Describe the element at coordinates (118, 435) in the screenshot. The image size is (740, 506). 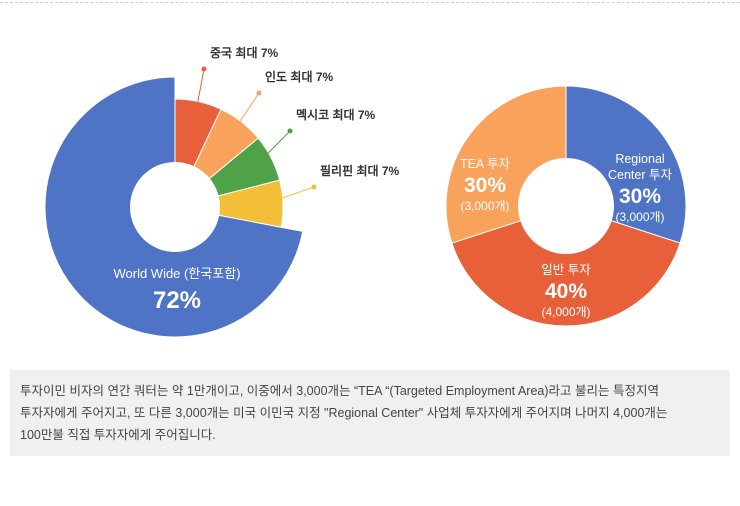
I see `caption-line-3: 100만불 직접 투자자에게 주어집니다.` at that location.